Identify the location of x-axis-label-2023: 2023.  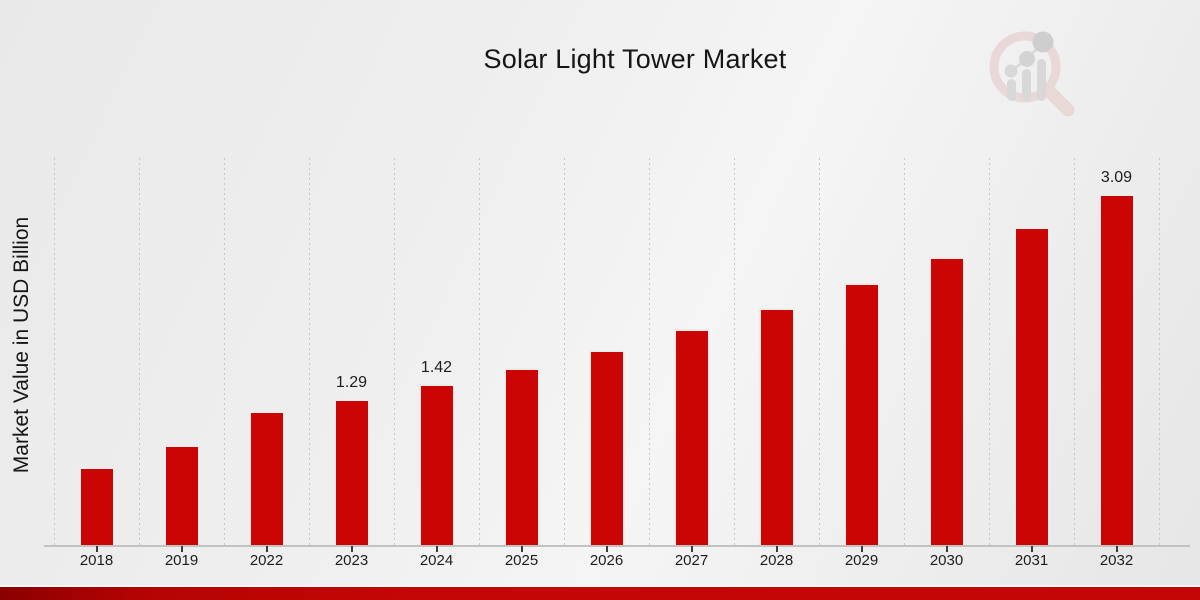
(351, 560).